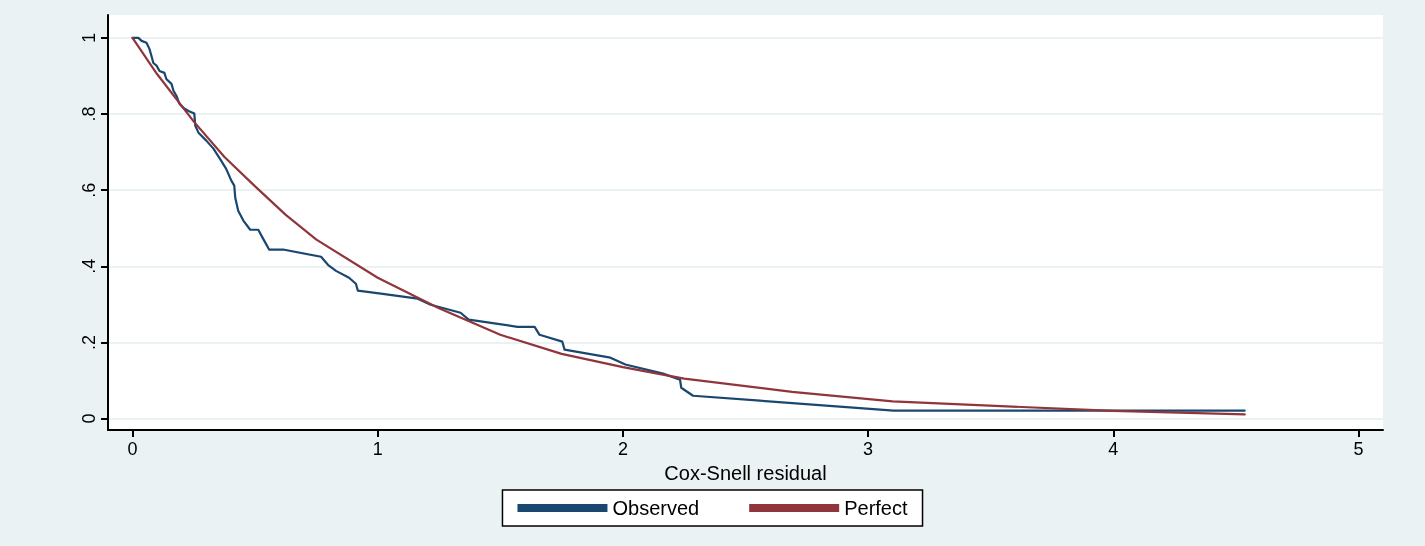 This screenshot has height=546, width=1425. I want to click on x-tick-label: 0, so click(132, 449).